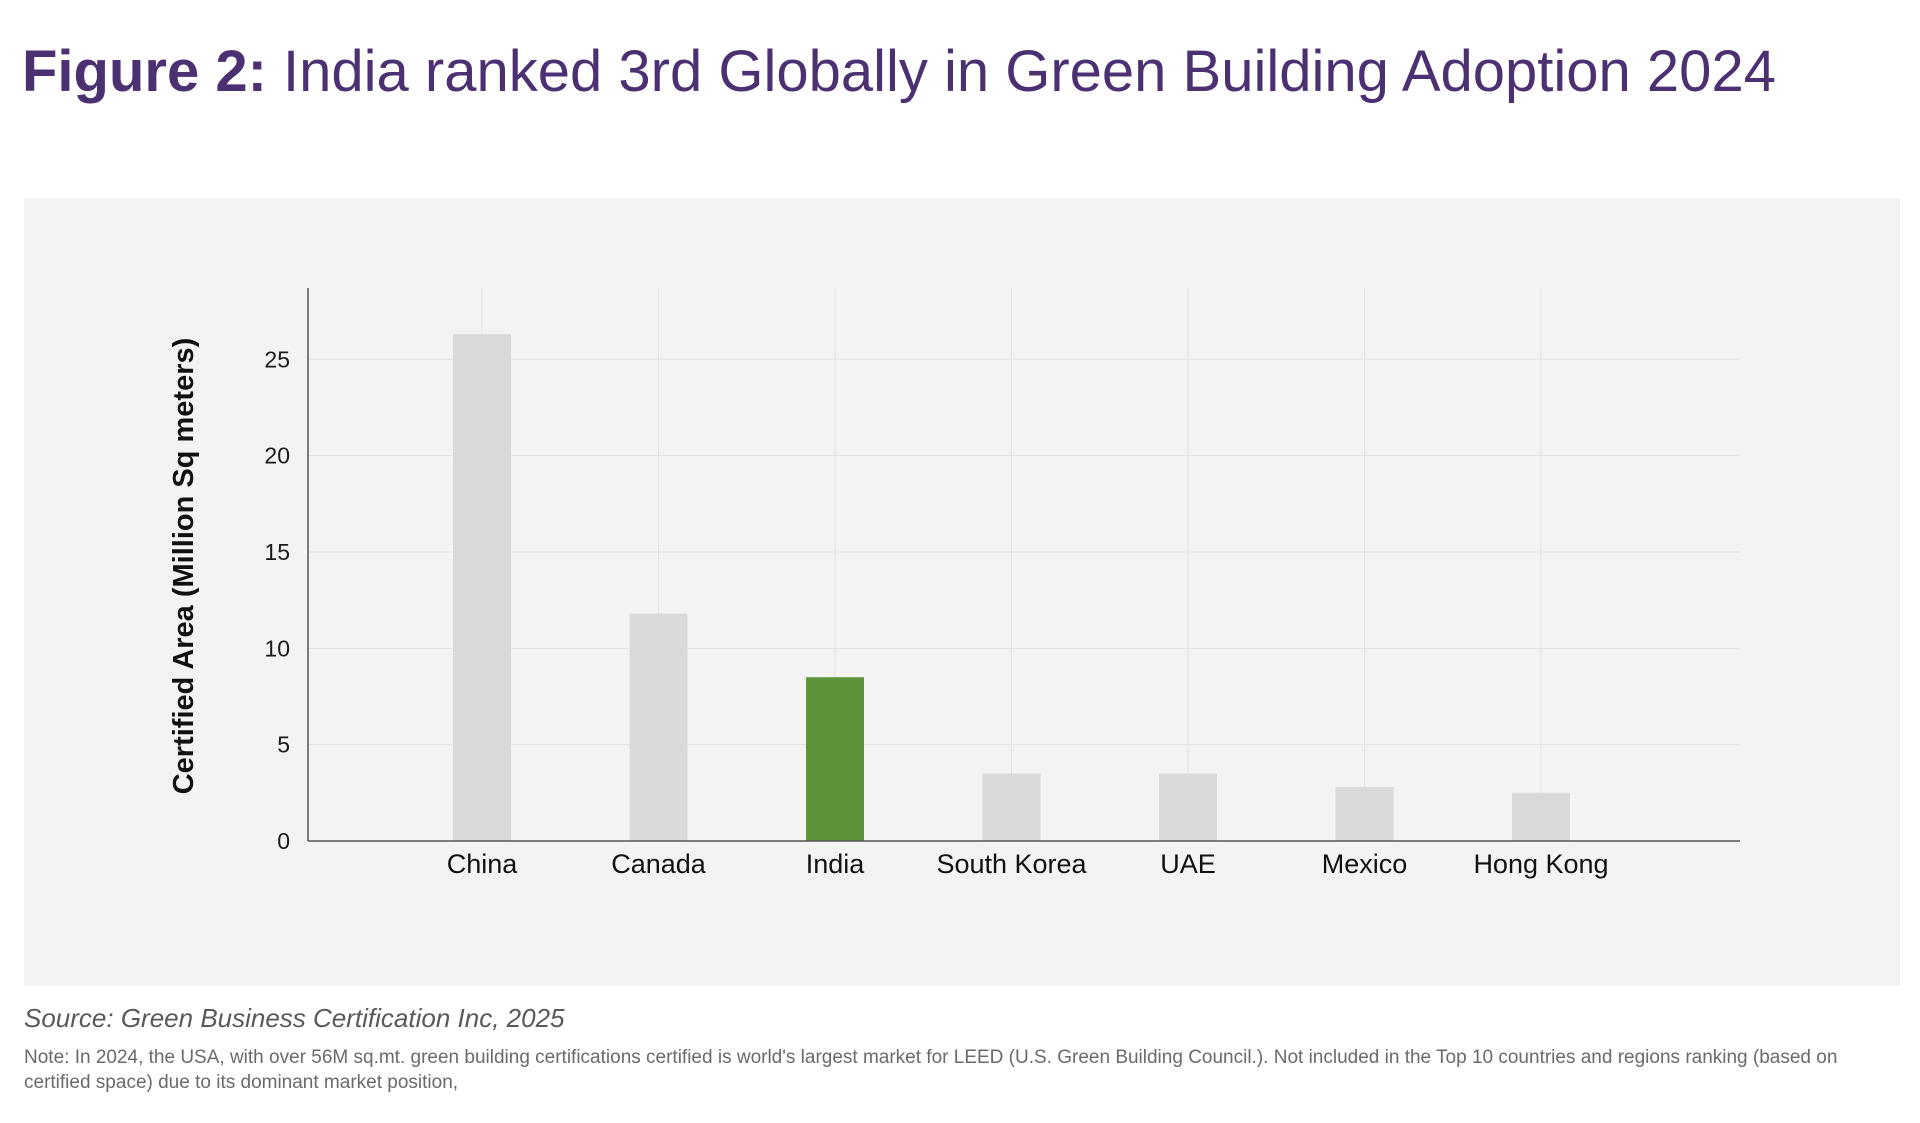 The width and height of the screenshot is (1920, 1123). What do you see at coordinates (658, 727) in the screenshot?
I see `bar-canada` at bounding box center [658, 727].